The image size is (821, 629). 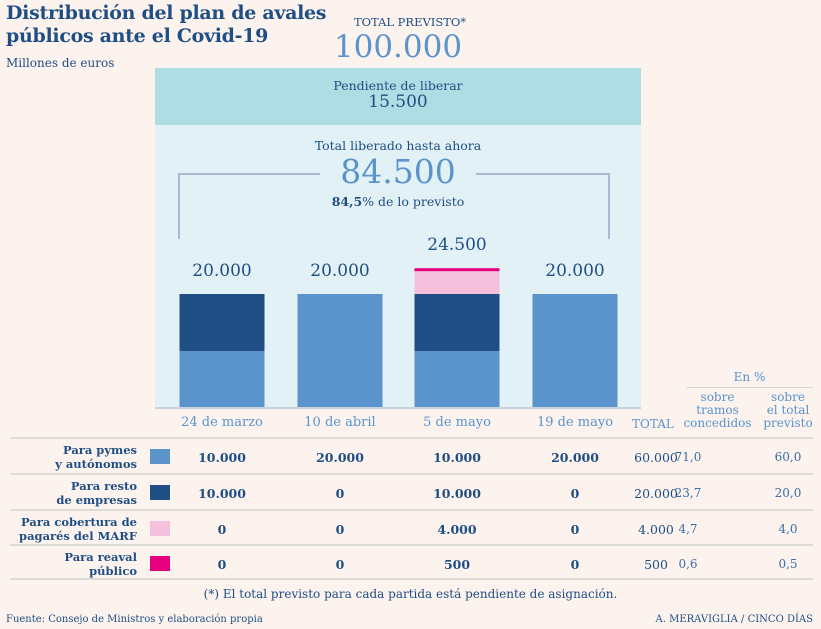 What do you see at coordinates (749, 377) in the screenshot?
I see `percent-group-header: En %` at bounding box center [749, 377].